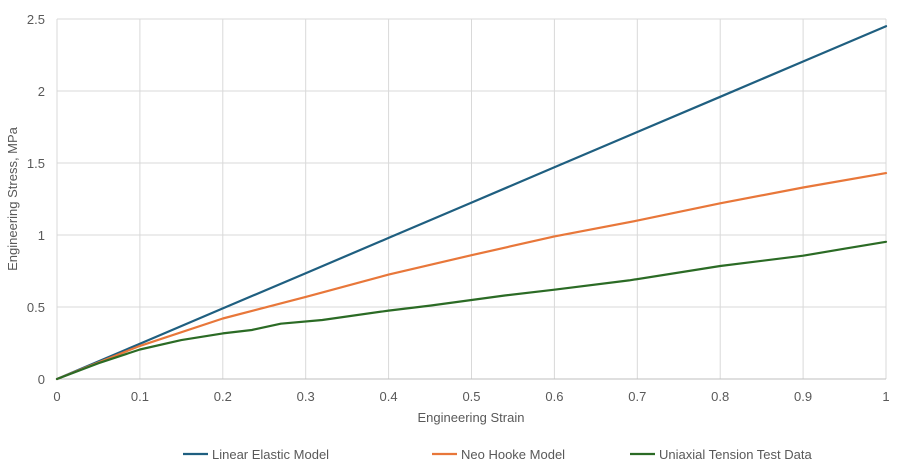 The image size is (897, 469). What do you see at coordinates (471, 417) in the screenshot?
I see `x-axis-title: Engineering Strain` at bounding box center [471, 417].